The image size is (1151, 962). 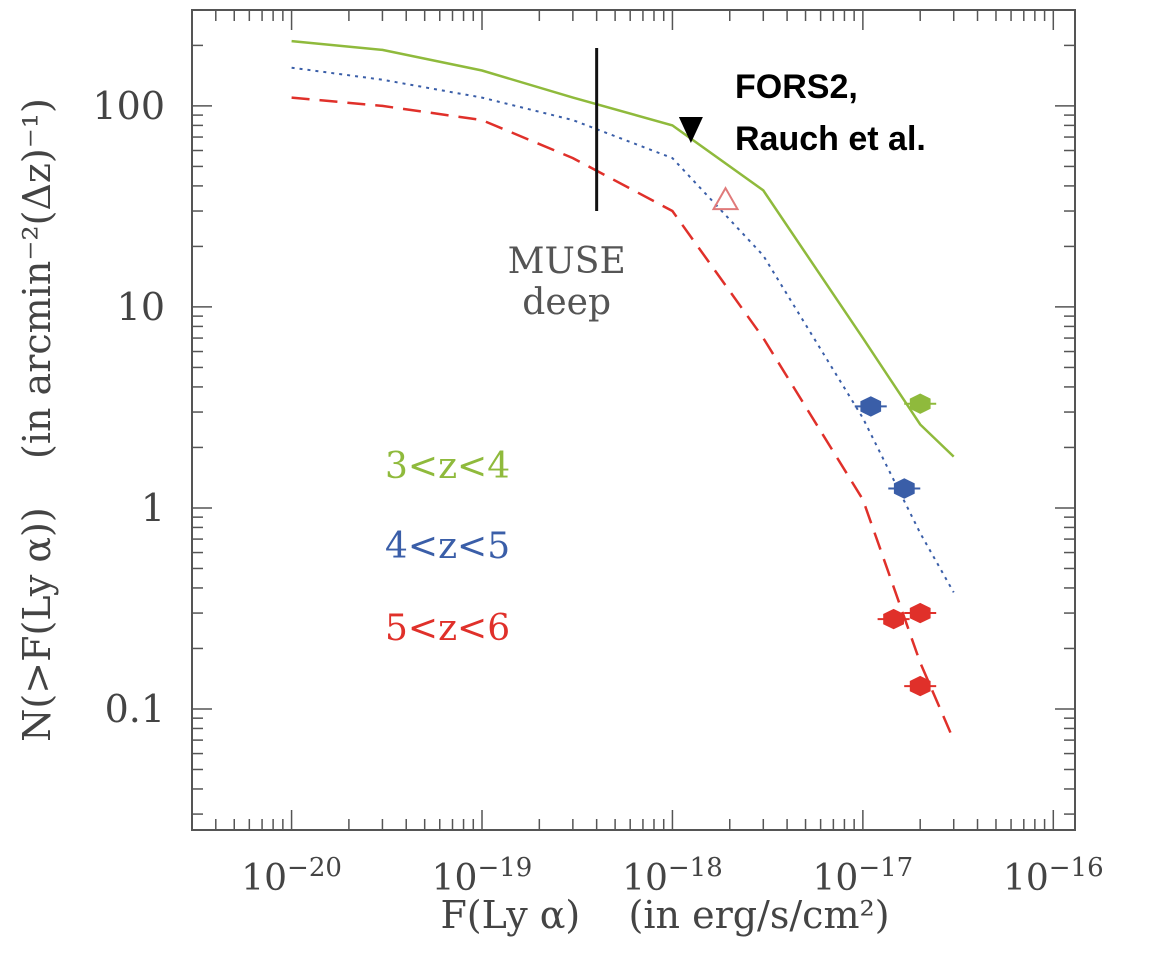 What do you see at coordinates (128, 407) in the screenshot?
I see `y-tick-labels: 0.1 1 10 100` at bounding box center [128, 407].